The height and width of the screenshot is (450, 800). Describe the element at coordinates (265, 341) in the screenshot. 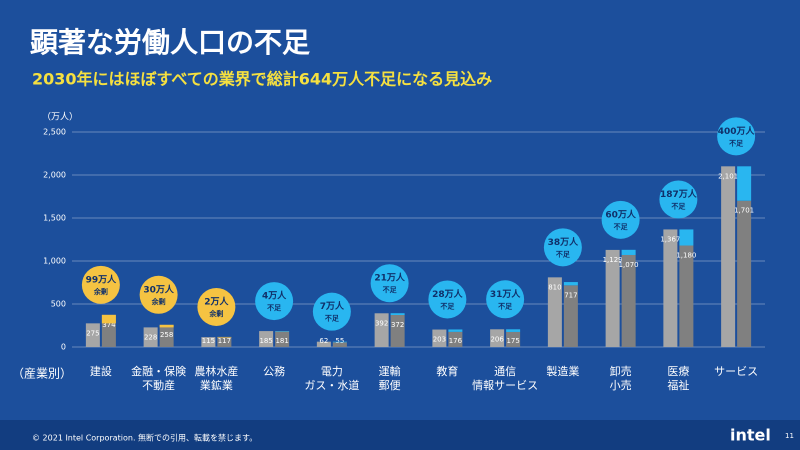

I see `value-label: 185` at that location.